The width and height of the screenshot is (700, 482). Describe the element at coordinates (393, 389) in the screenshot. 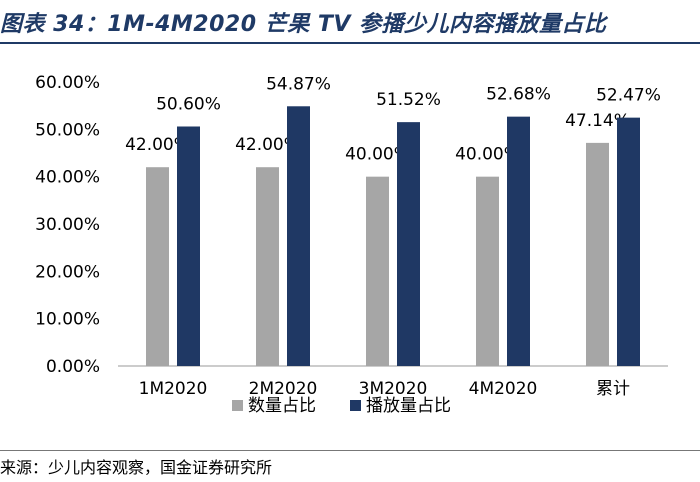

I see `x-tick-label: 3M2020` at that location.